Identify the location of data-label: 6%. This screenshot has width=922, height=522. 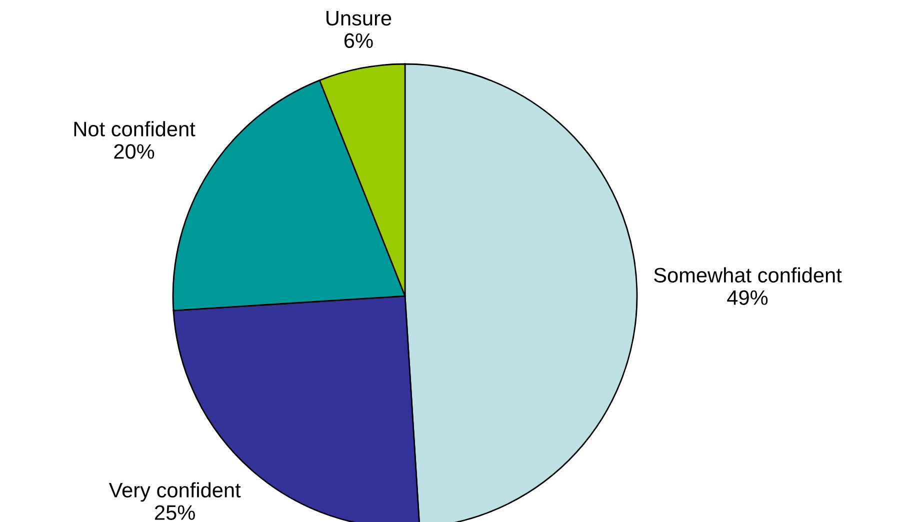
(358, 40).